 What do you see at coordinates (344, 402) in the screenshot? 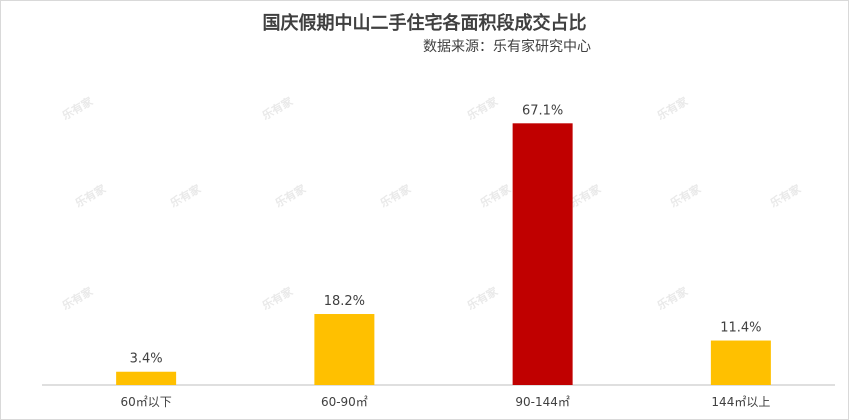
I see `category-label-2: 60-90㎡` at bounding box center [344, 402].